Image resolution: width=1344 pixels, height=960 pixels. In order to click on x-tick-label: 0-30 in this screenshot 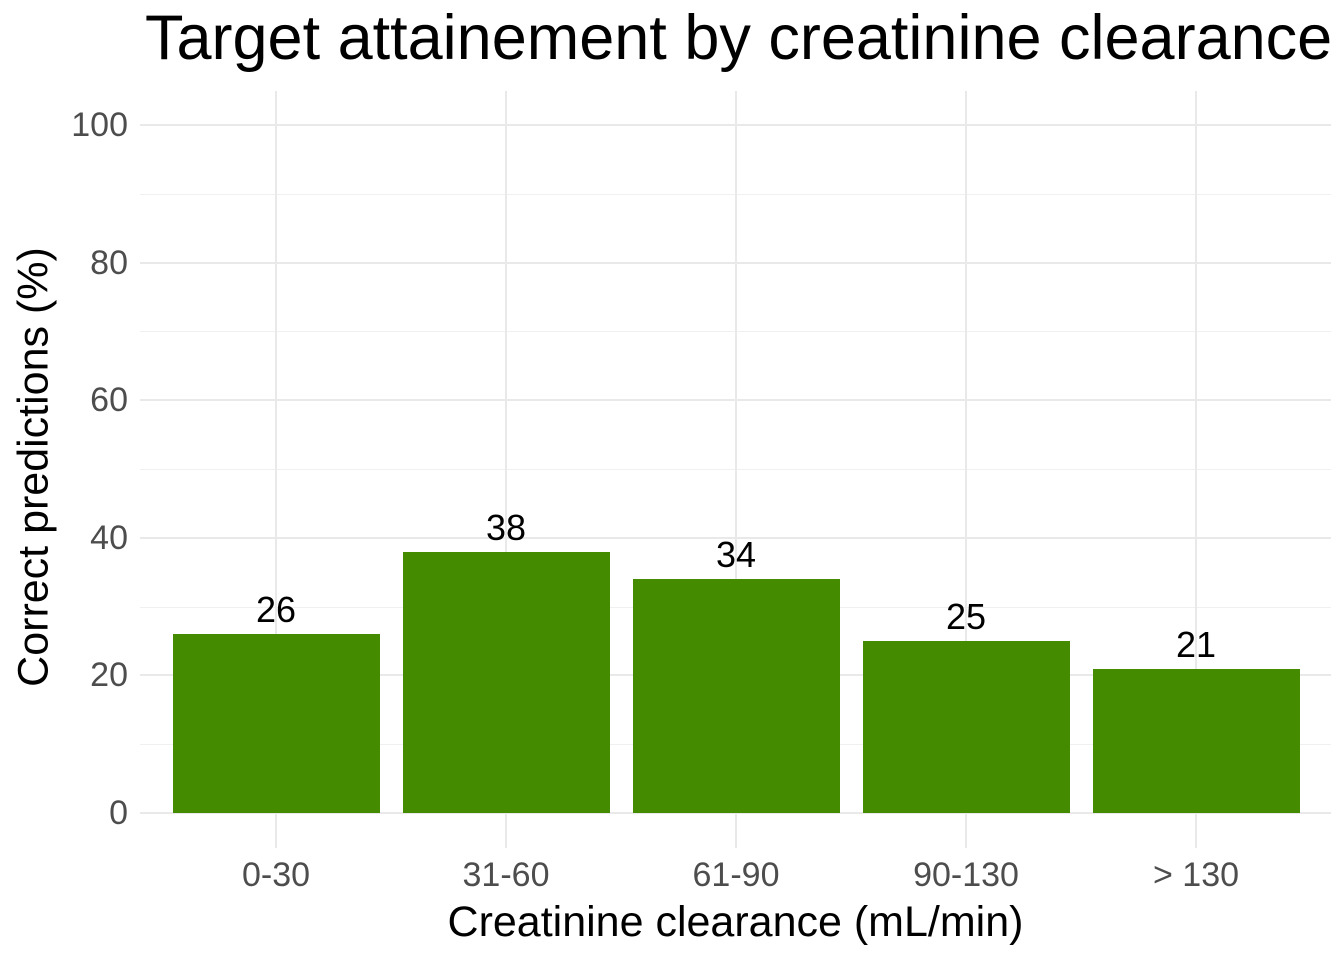, I will do `click(276, 875)`.